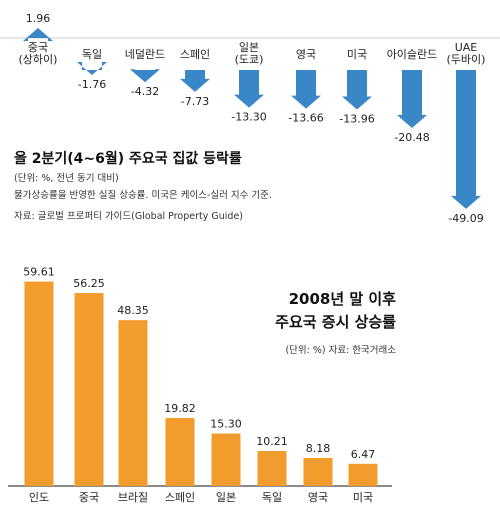 This screenshot has height=519, width=500. I want to click on category-label: (도쿄), so click(249, 59).